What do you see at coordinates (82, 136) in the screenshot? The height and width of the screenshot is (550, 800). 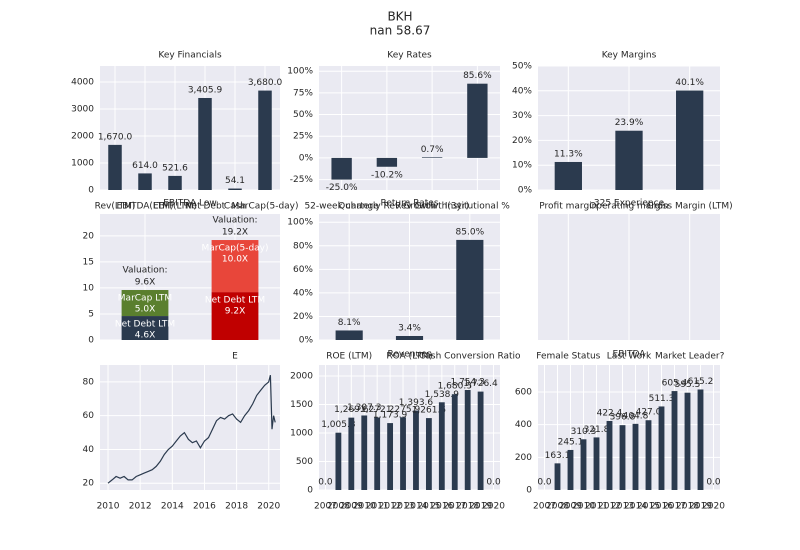 I see `y-tick-label: 2000` at bounding box center [82, 136].